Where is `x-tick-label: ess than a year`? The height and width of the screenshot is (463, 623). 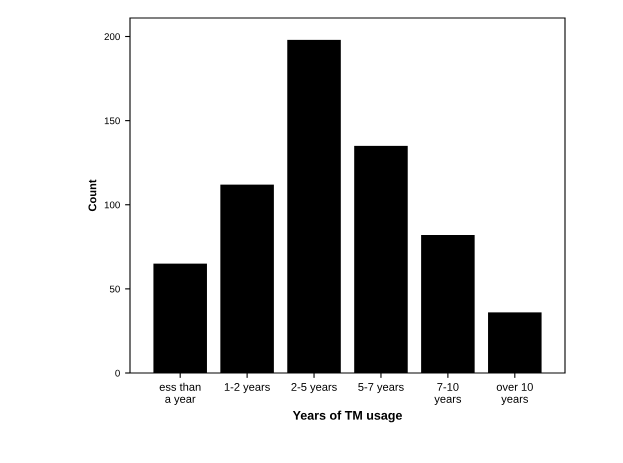 x-tick-label: ess than a year is located at coordinates (180, 394).